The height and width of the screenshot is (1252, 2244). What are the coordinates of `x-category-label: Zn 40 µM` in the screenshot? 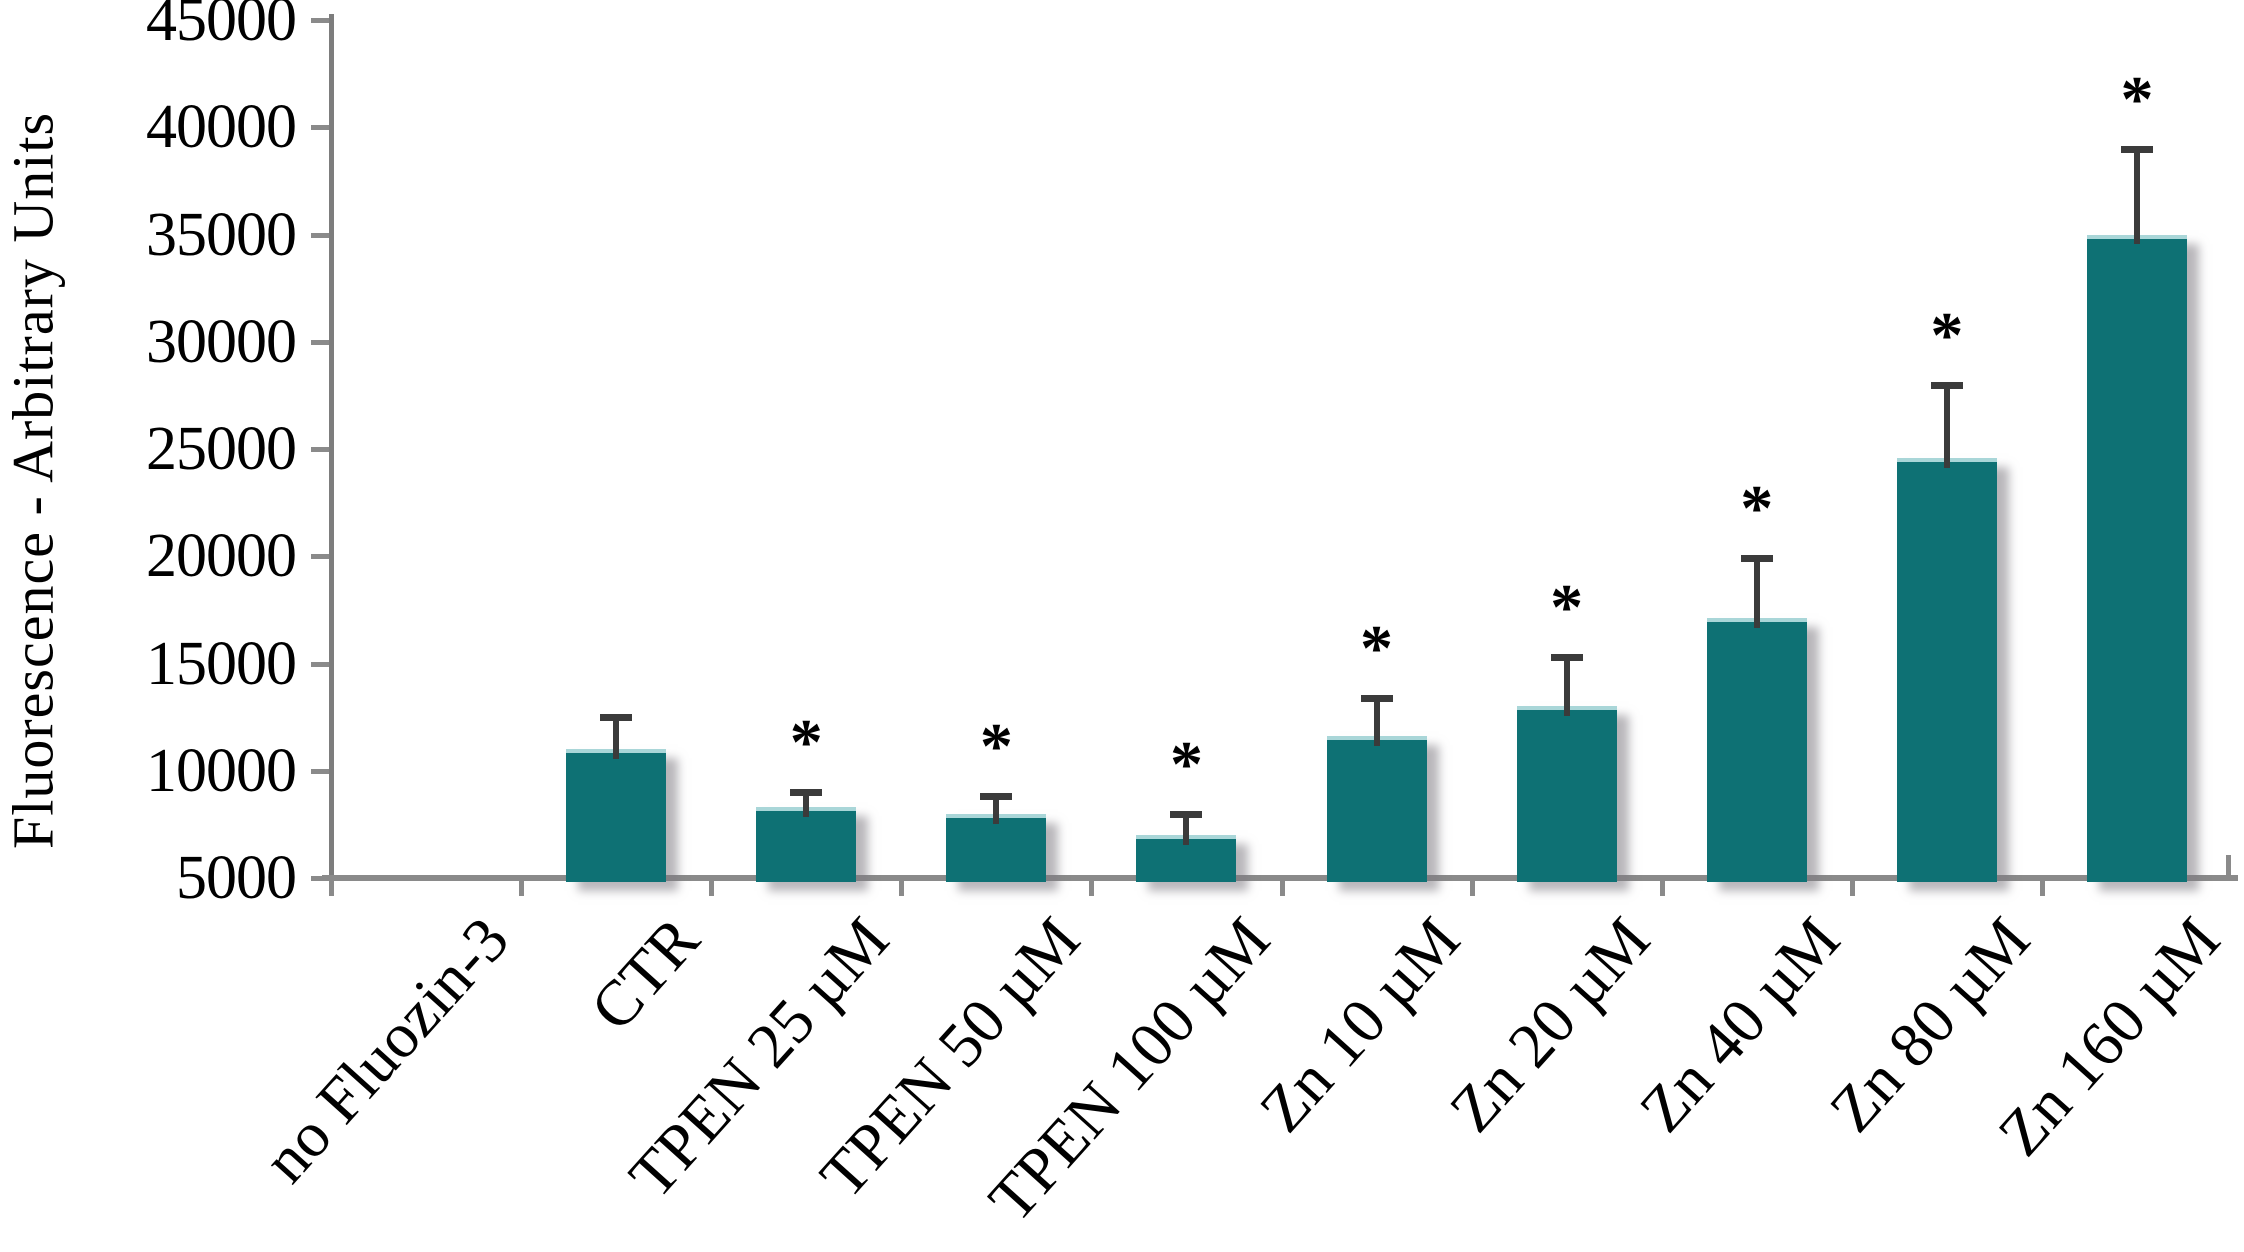 It's located at (1739, 1024).